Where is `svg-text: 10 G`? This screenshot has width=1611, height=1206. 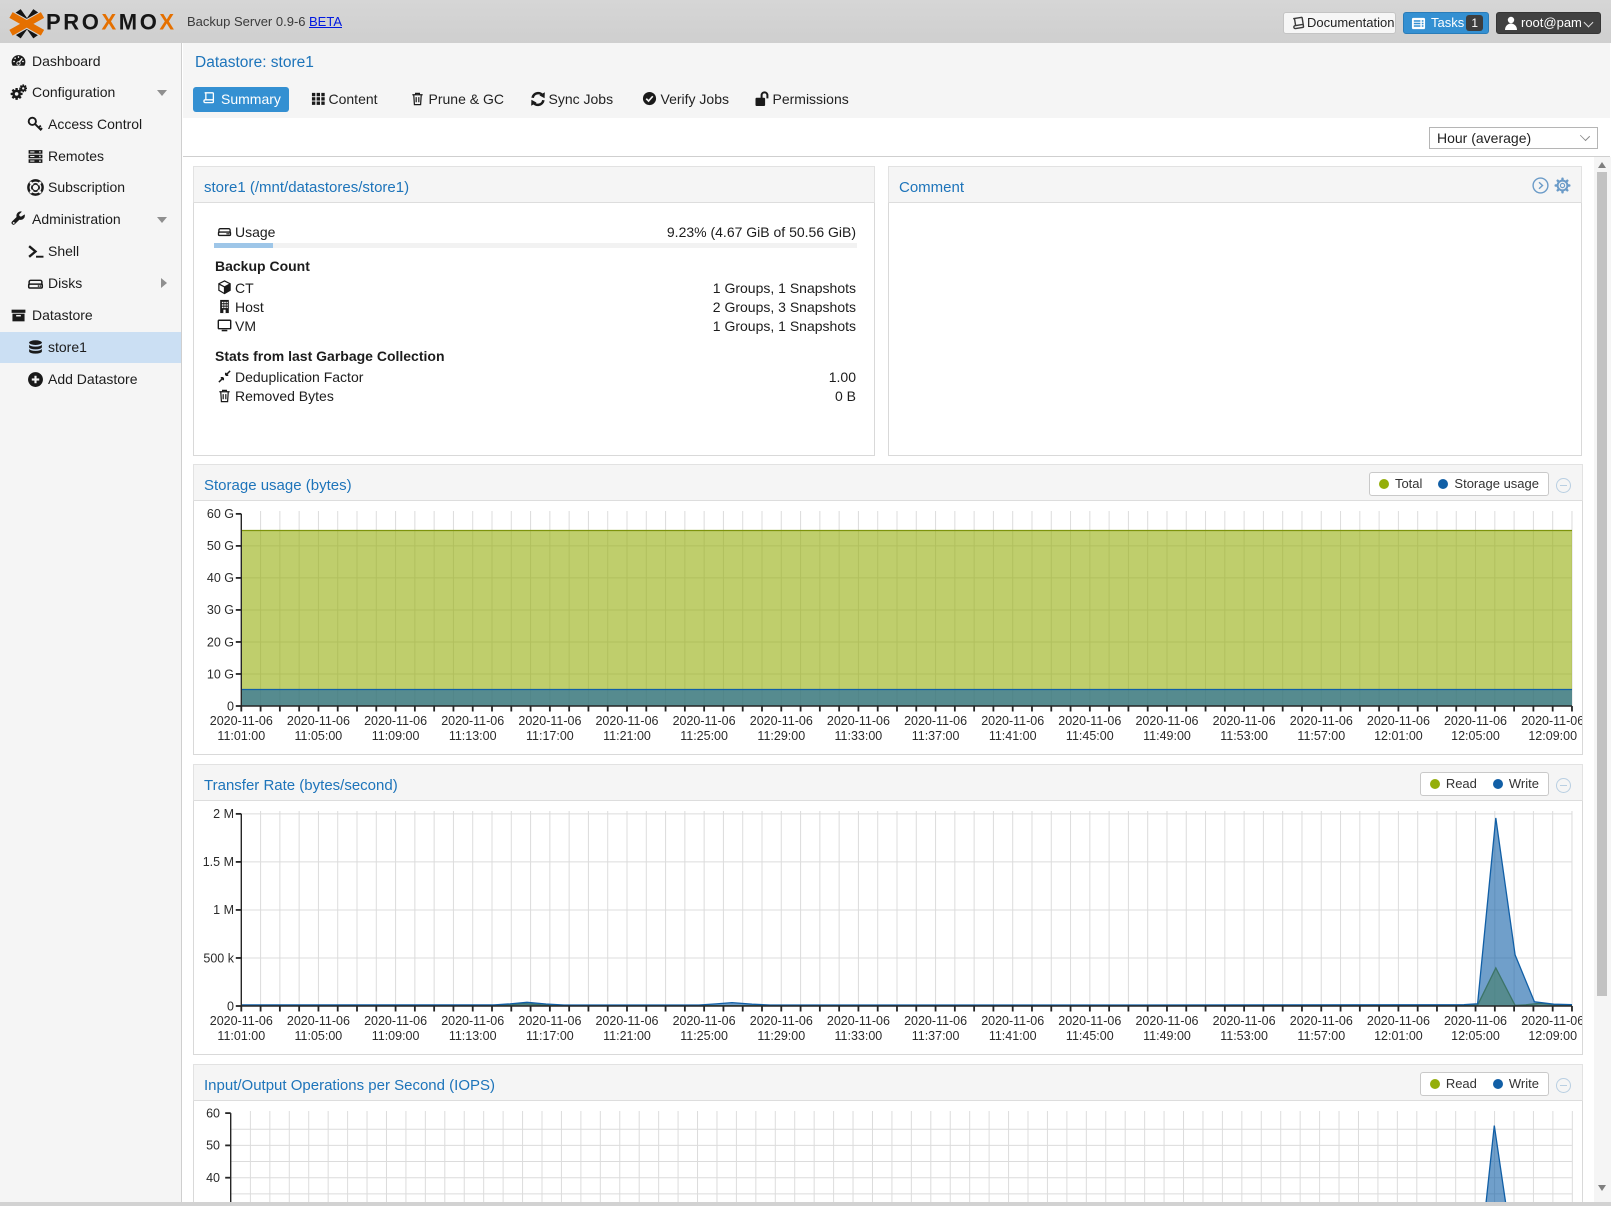
svg-text: 10 G is located at coordinates (220, 674).